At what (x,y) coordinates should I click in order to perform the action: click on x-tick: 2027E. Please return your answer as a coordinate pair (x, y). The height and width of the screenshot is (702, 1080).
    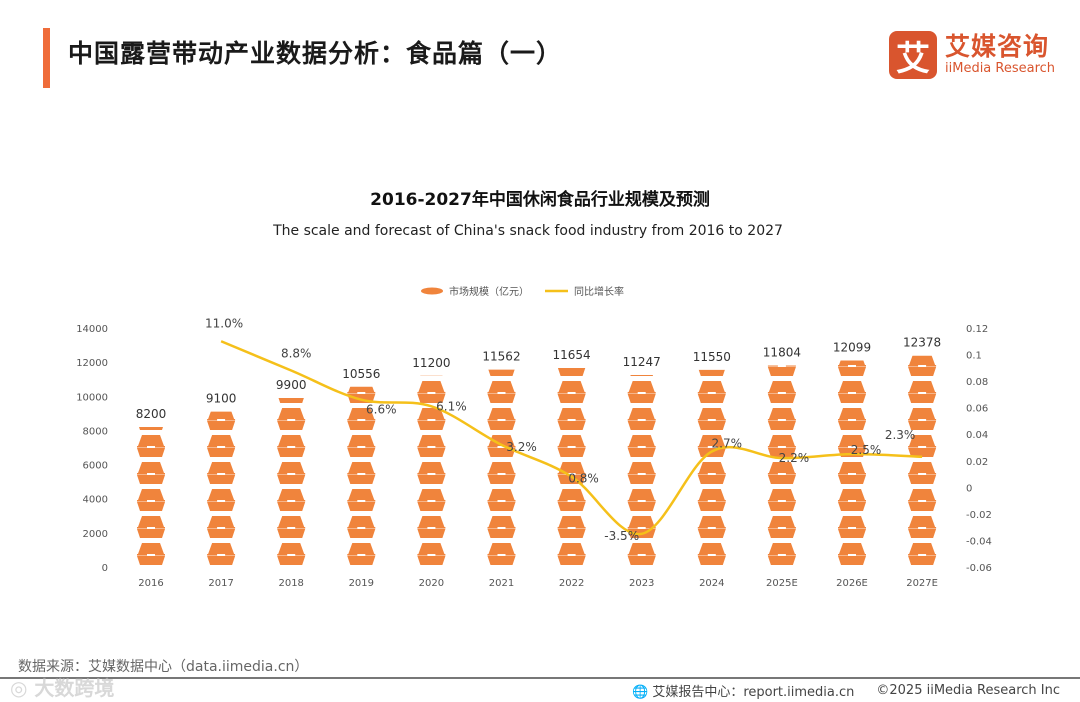
    Looking at the image, I should click on (922, 583).